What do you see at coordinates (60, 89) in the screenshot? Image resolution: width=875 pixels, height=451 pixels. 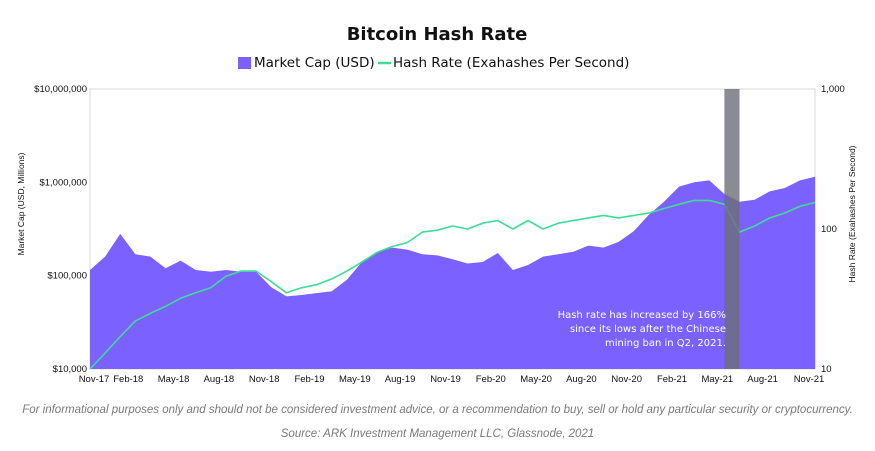 I see `y-left-tick-label: $10,000,000` at bounding box center [60, 89].